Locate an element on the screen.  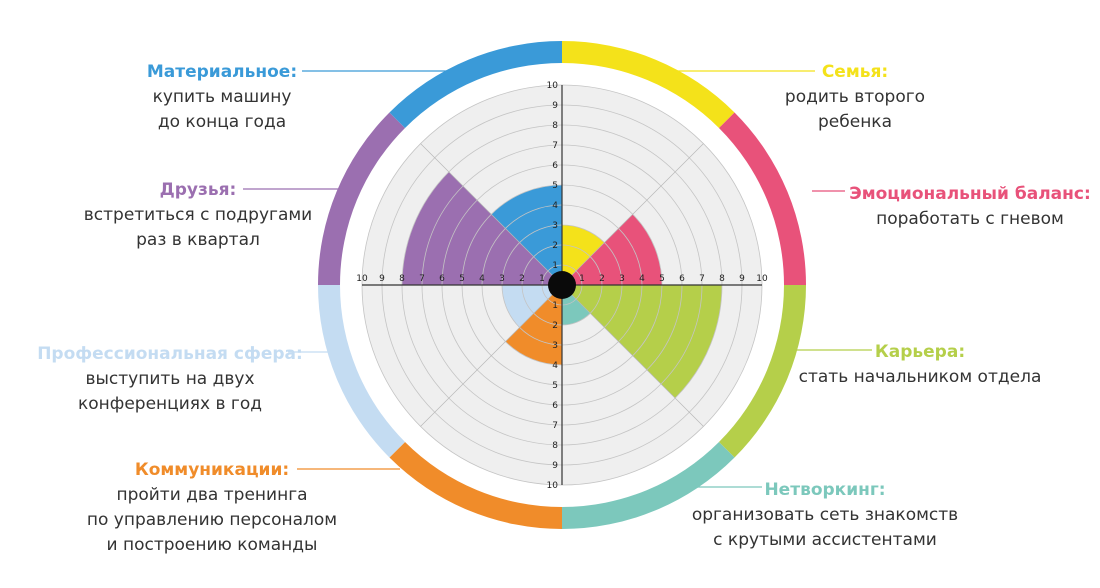
label-networking-title: Нетворкинг: is located at coordinates (825, 490).